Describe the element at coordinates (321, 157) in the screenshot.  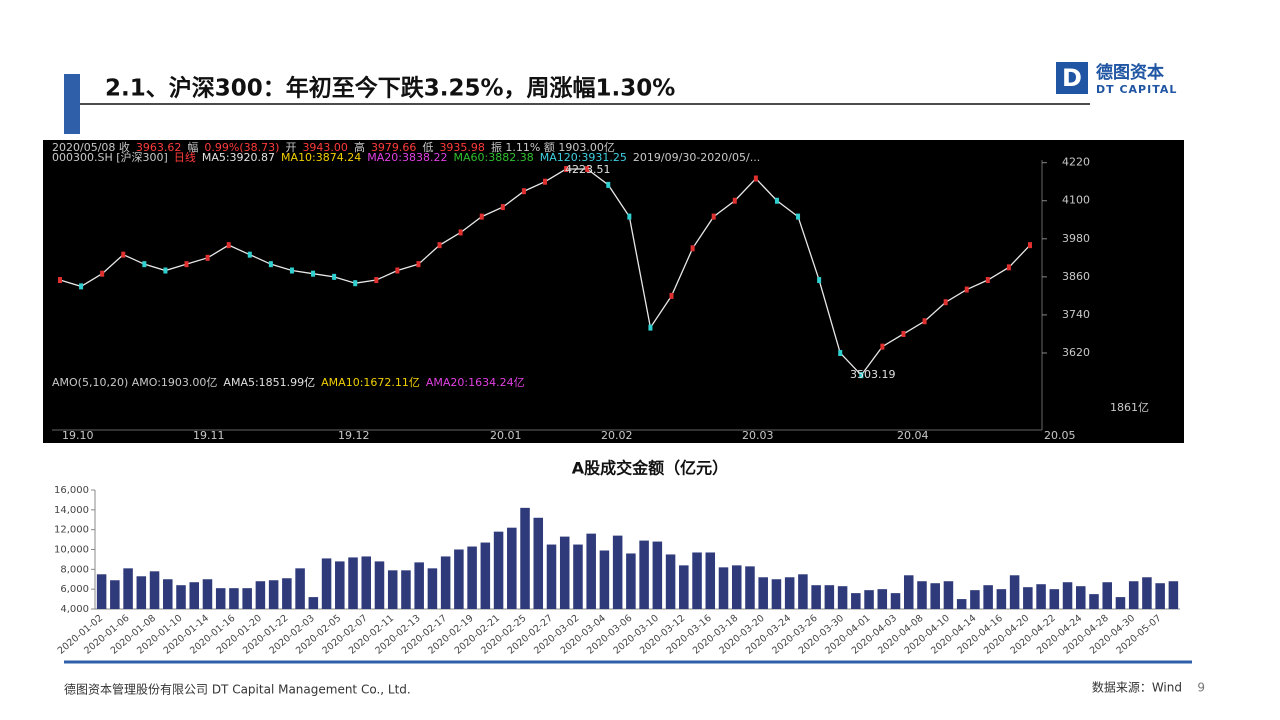
I see `info-segment: MA10:3874.24` at that location.